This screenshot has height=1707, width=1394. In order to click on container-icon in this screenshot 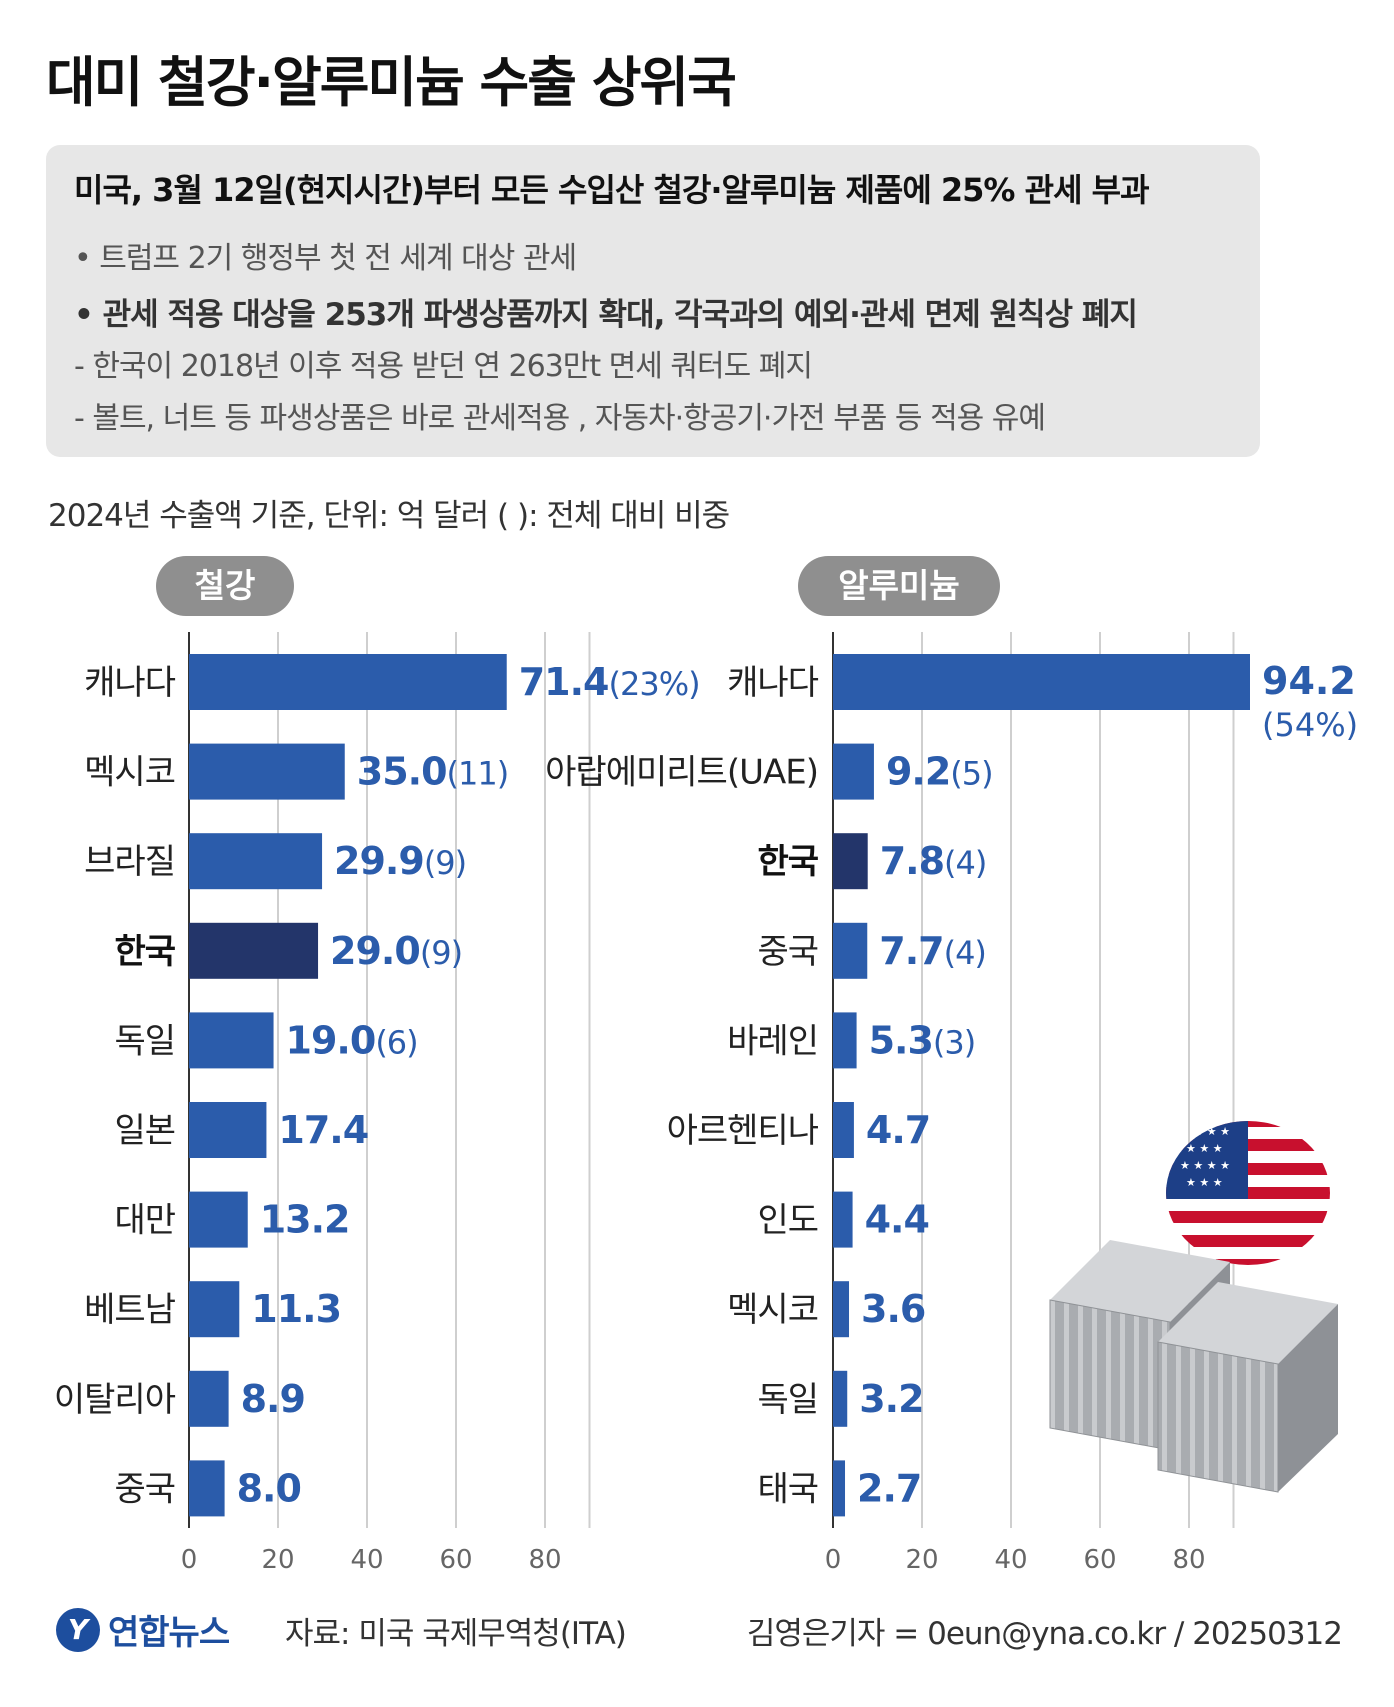, I will do `click(1247, 1387)`.